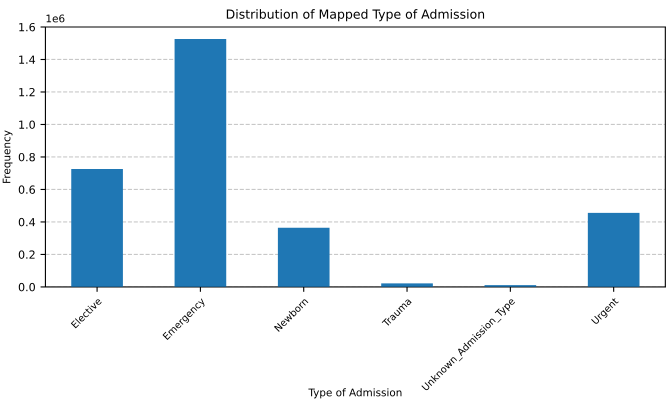  Describe the element at coordinates (27, 92) in the screenshot. I see `y-tick-label: 1.2` at that location.